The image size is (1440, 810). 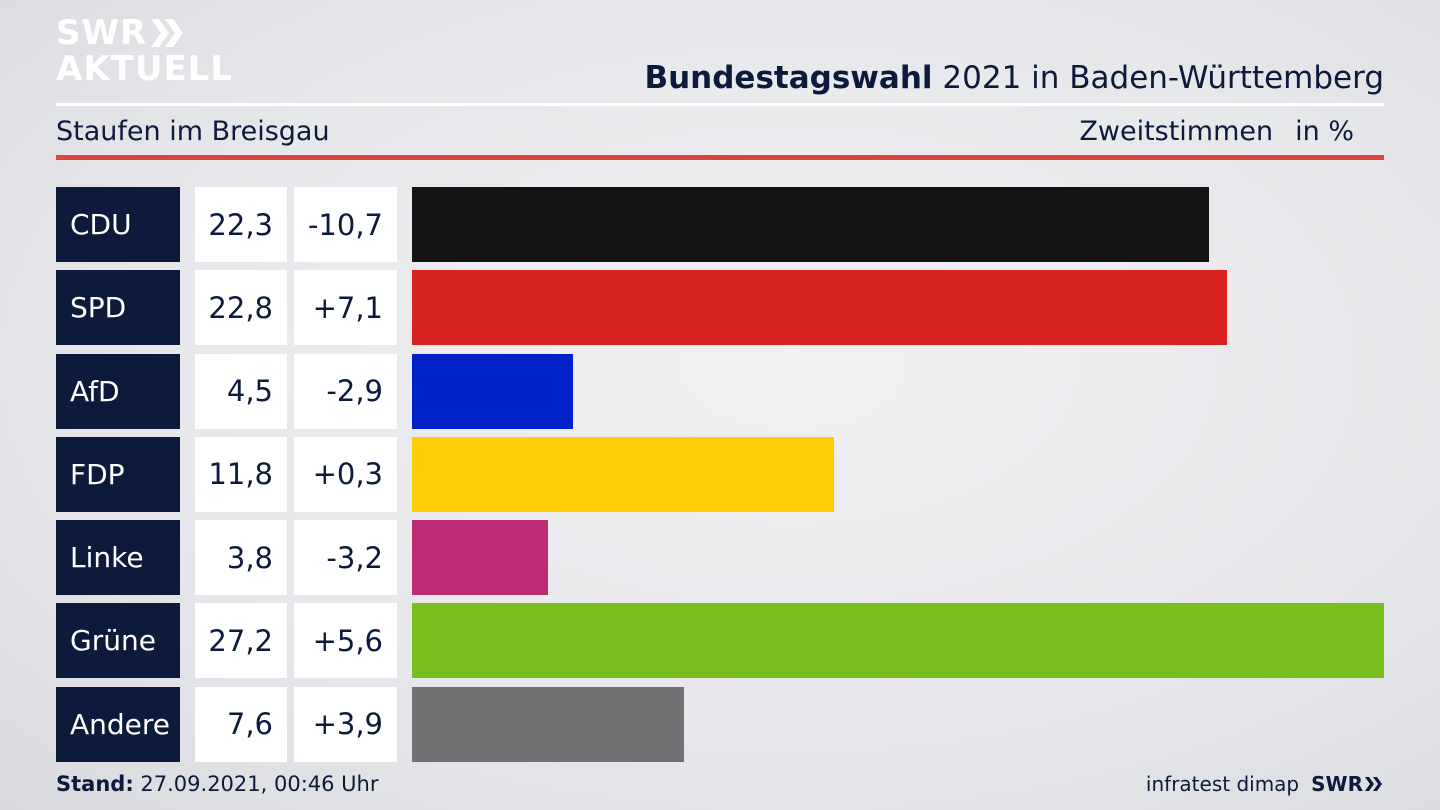 I want to click on swr-aktuell-logo: SWR AKTUELL, so click(x=144, y=51).